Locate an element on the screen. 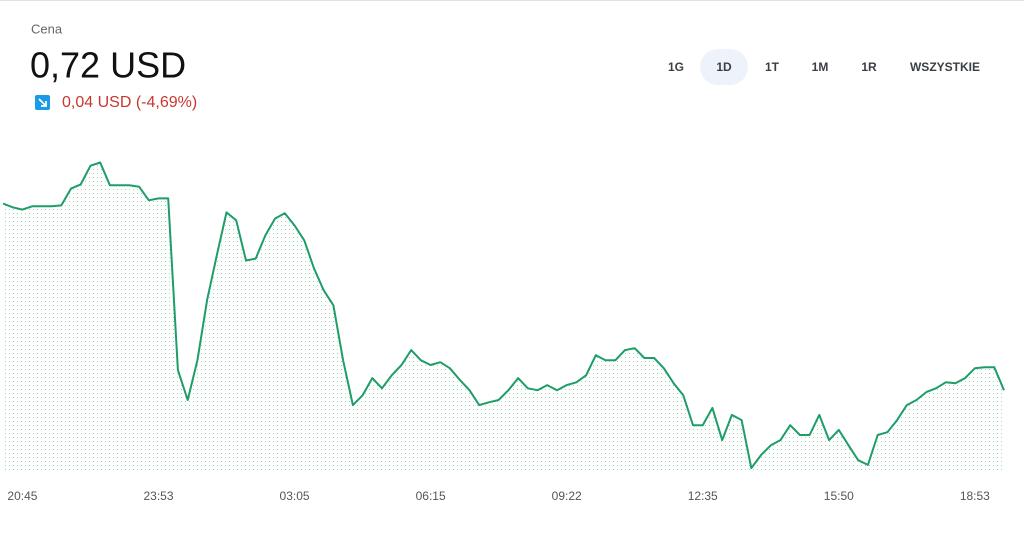 This screenshot has width=1024, height=554. price-change: 0,04 USD (-4,69%) is located at coordinates (129, 102).